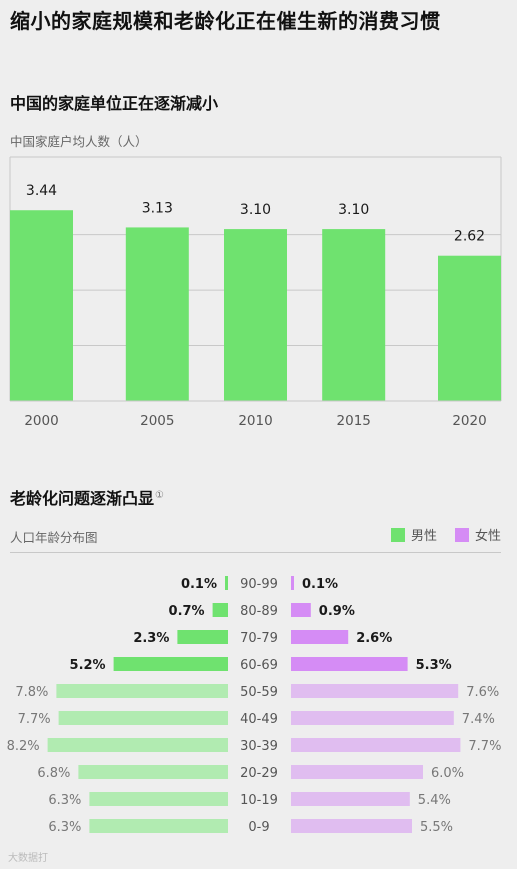 The width and height of the screenshot is (517, 869). What do you see at coordinates (259, 719) in the screenshot?
I see `age-group-label: 40-49` at bounding box center [259, 719].